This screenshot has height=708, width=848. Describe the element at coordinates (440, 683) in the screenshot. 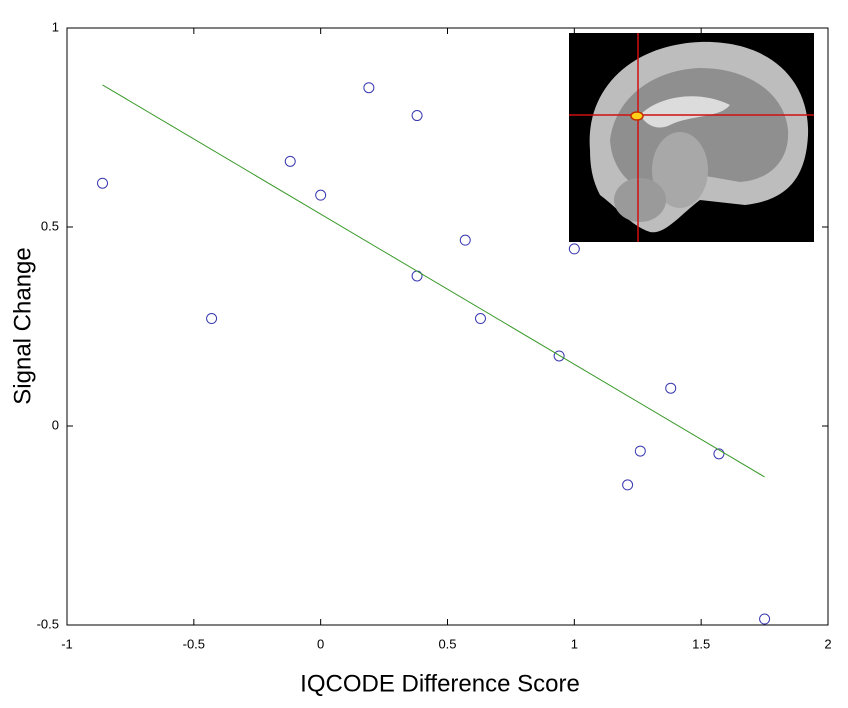

I see `x-axis-label: IQCODE Difference Score` at that location.